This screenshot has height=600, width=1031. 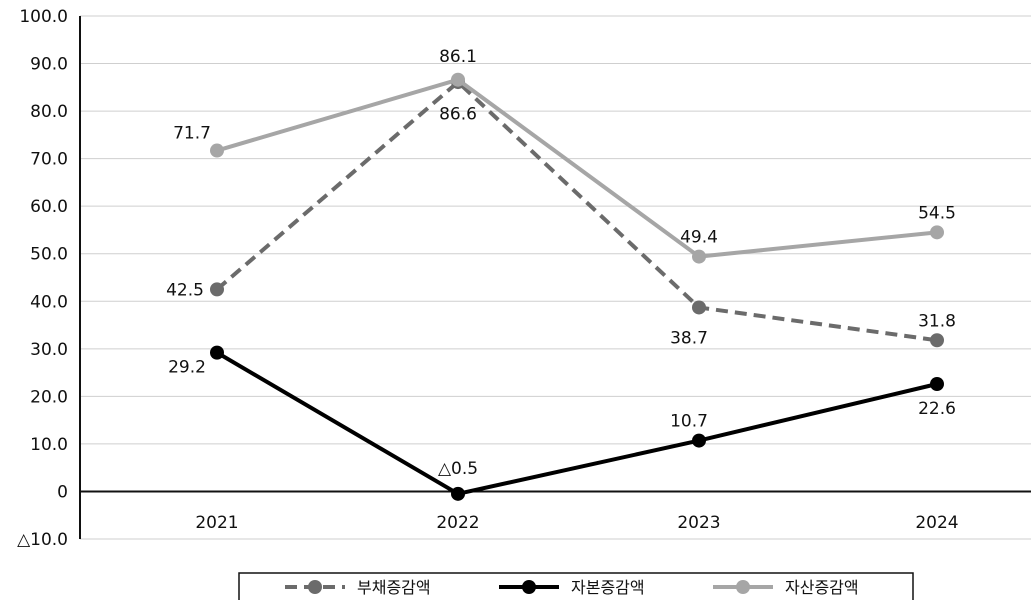 What do you see at coordinates (49, 160) in the screenshot?
I see `y-tick-label: 70.0` at bounding box center [49, 160].